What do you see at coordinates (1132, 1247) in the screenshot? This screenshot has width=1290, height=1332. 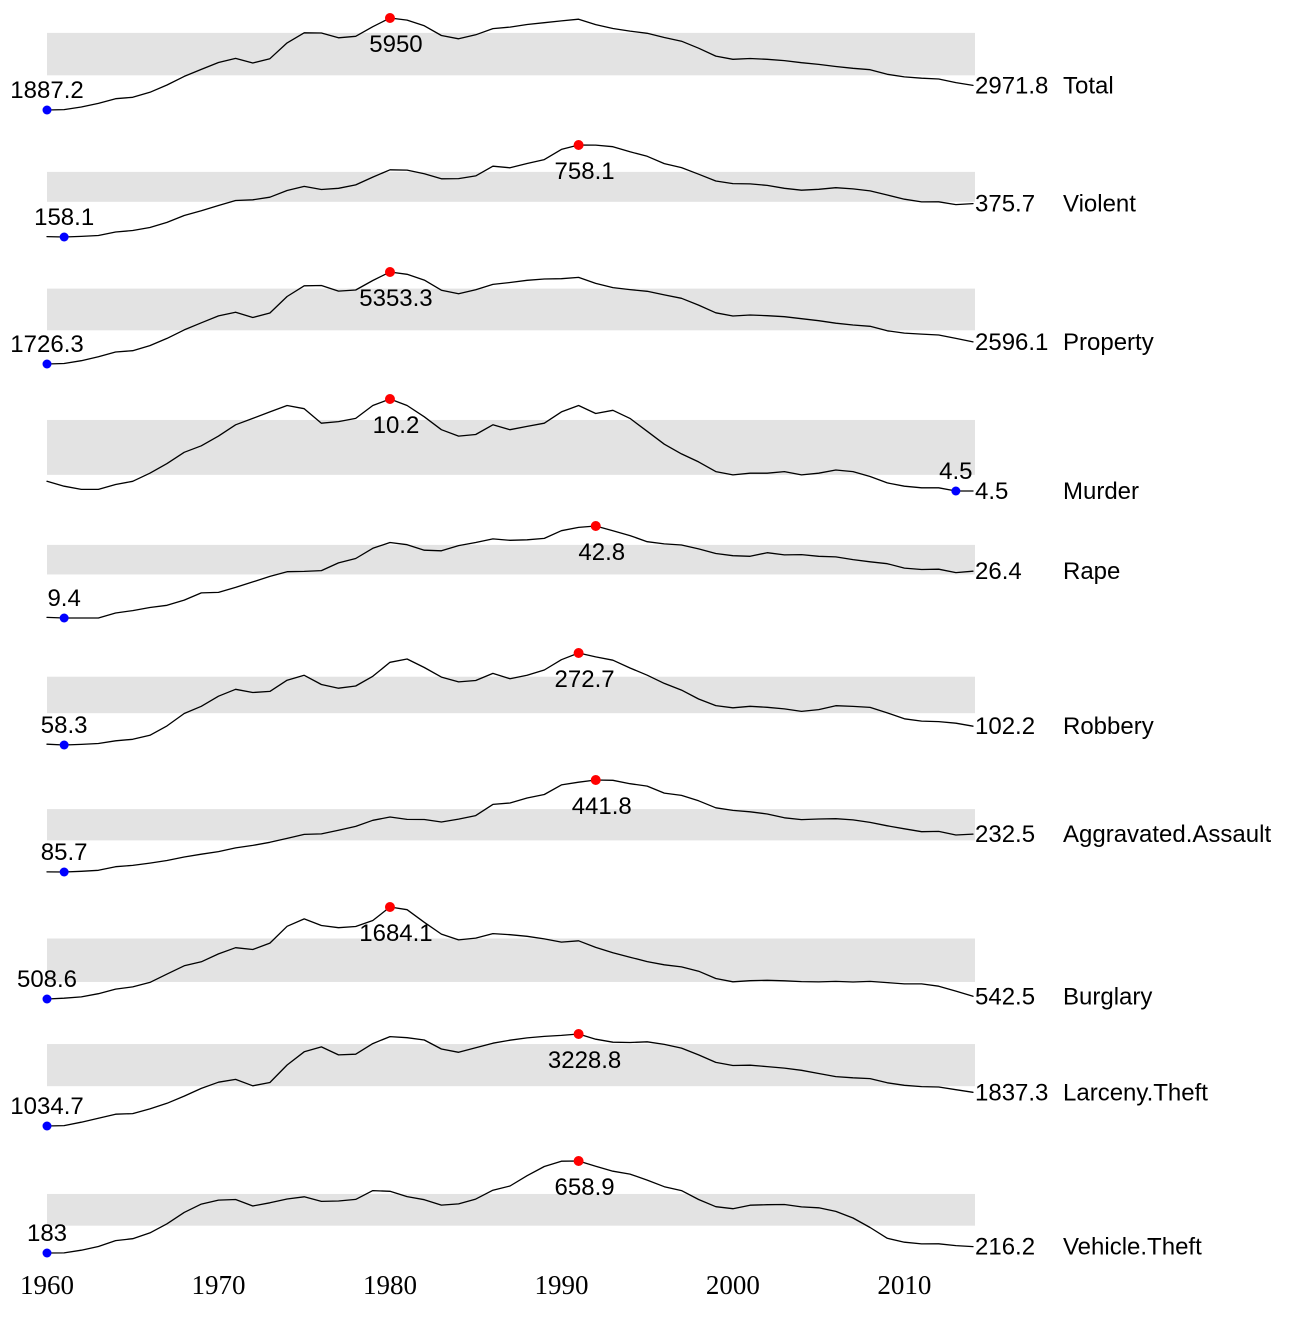 I see `series-name-label: Vehicle.Theft` at bounding box center [1132, 1247].